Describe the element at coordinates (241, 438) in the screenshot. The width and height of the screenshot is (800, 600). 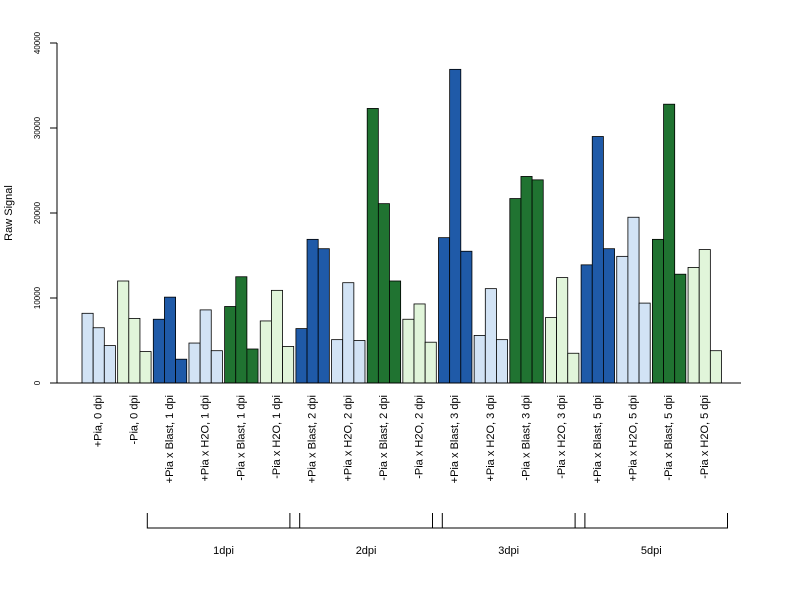
I see `x-tick-label: -Pia x Blast, 1 dpi` at that location.